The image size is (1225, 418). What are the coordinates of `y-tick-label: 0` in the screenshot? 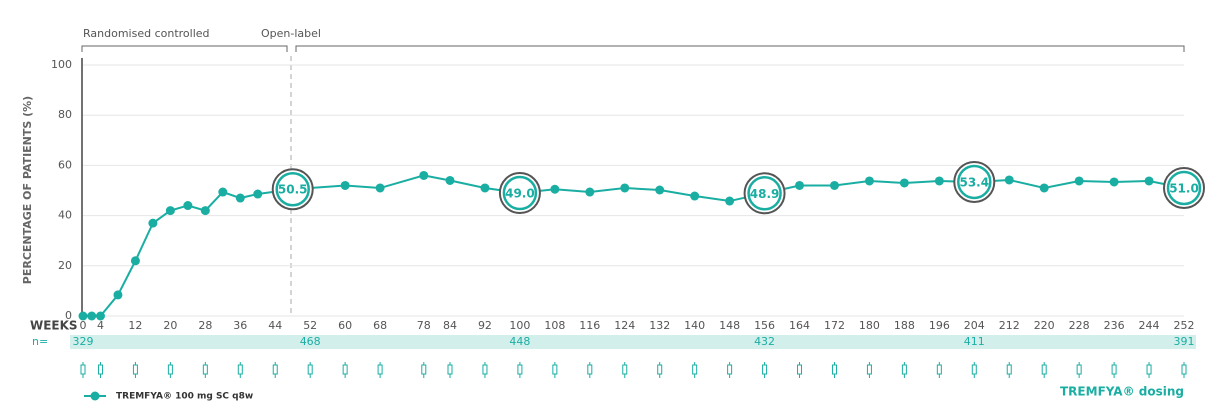 It's located at (68, 315).